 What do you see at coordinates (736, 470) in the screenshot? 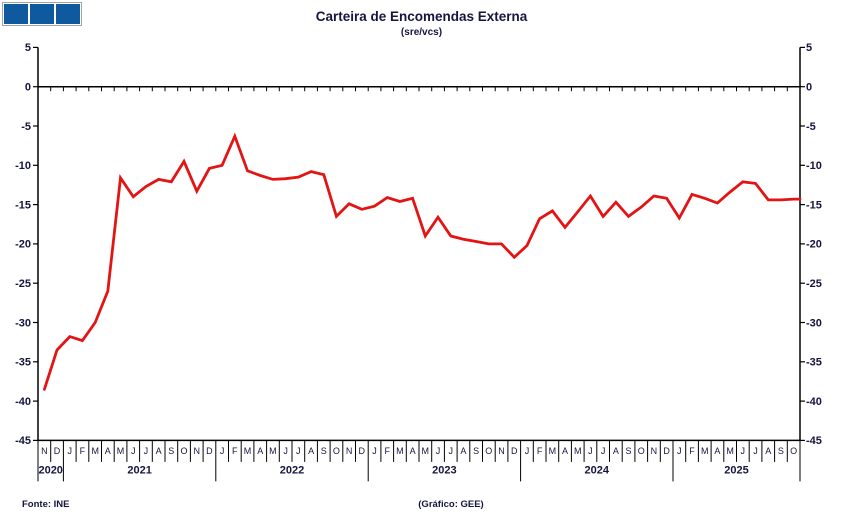
I see `svg-text: 2025` at bounding box center [736, 470].